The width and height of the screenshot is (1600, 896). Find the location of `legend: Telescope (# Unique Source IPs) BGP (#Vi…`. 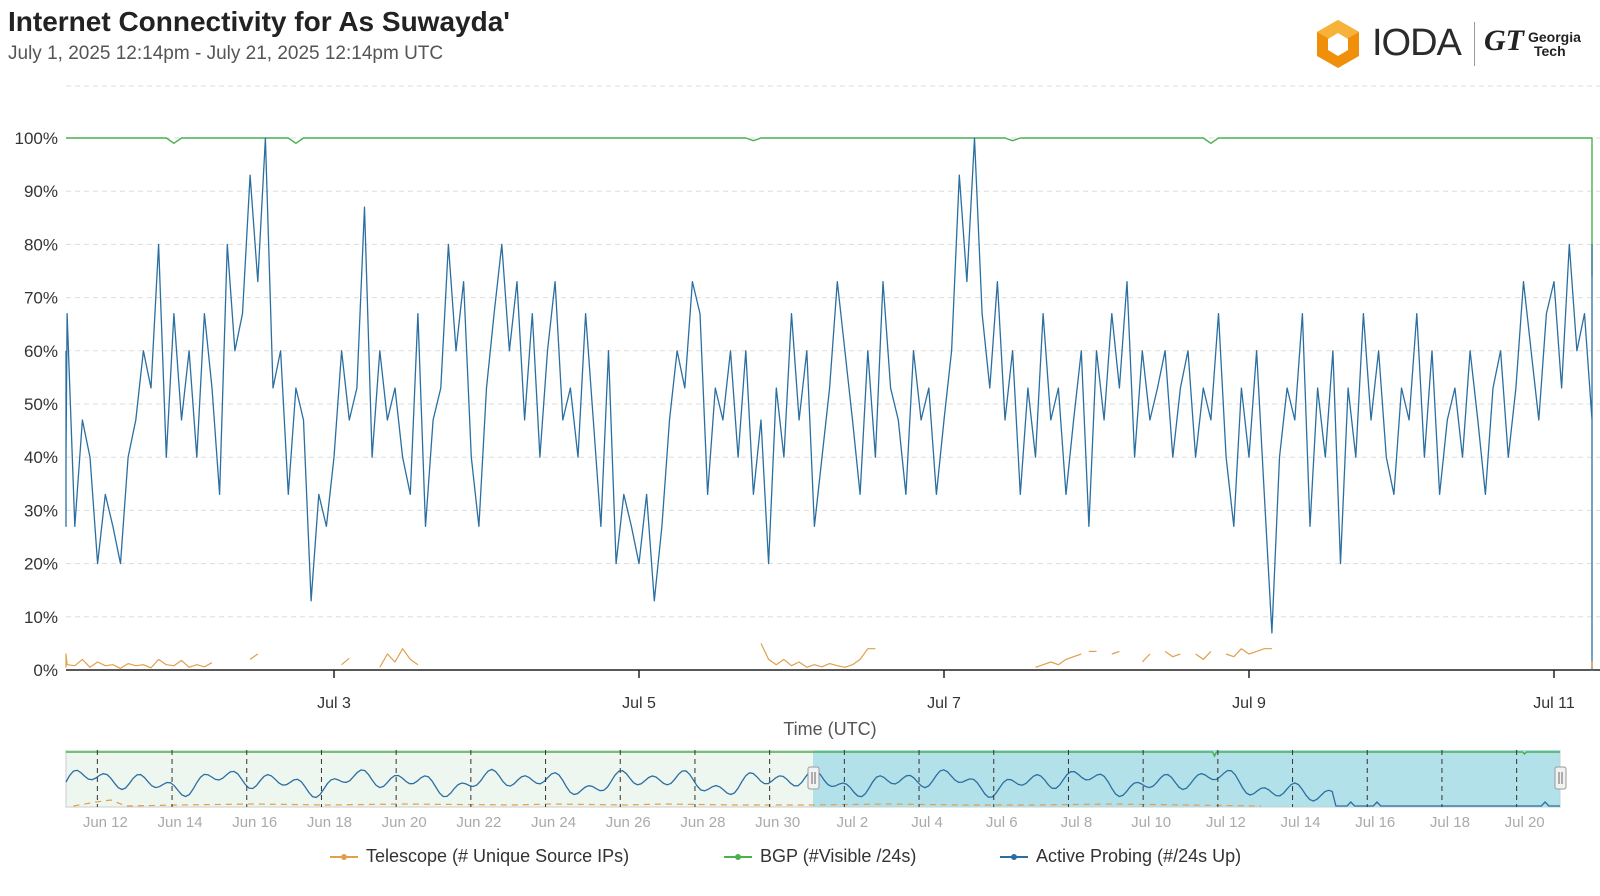

legend: Telescope (# Unique Source IPs) BGP (#Vi… is located at coordinates (800, 858).